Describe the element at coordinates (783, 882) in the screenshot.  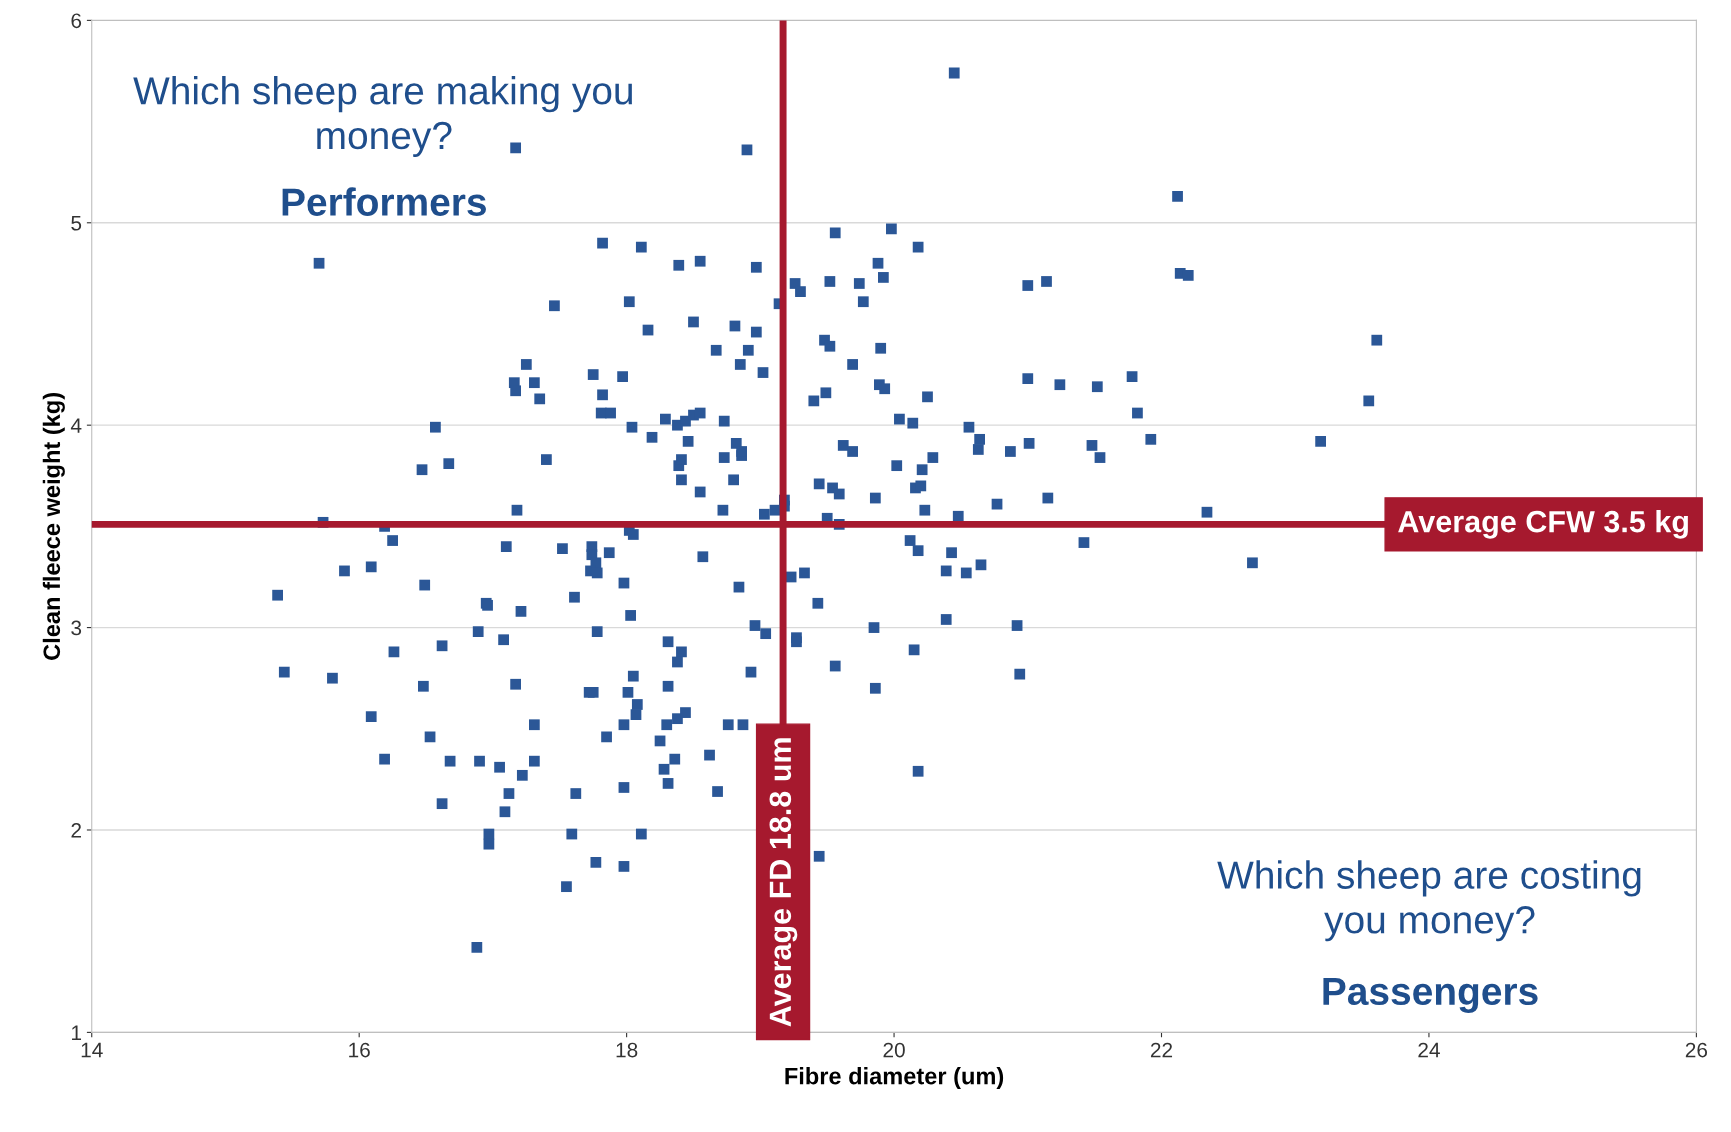
I see `ref-line-label: Average FD 18.8 um` at that location.